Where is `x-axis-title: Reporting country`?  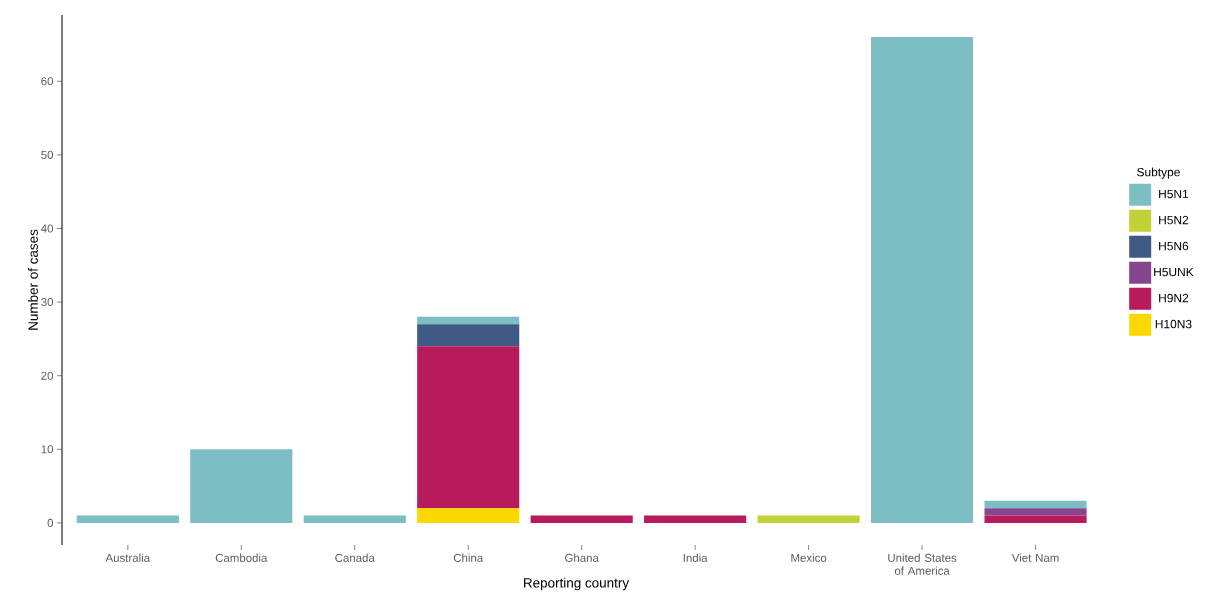
x-axis-title: Reporting country is located at coordinates (577, 584).